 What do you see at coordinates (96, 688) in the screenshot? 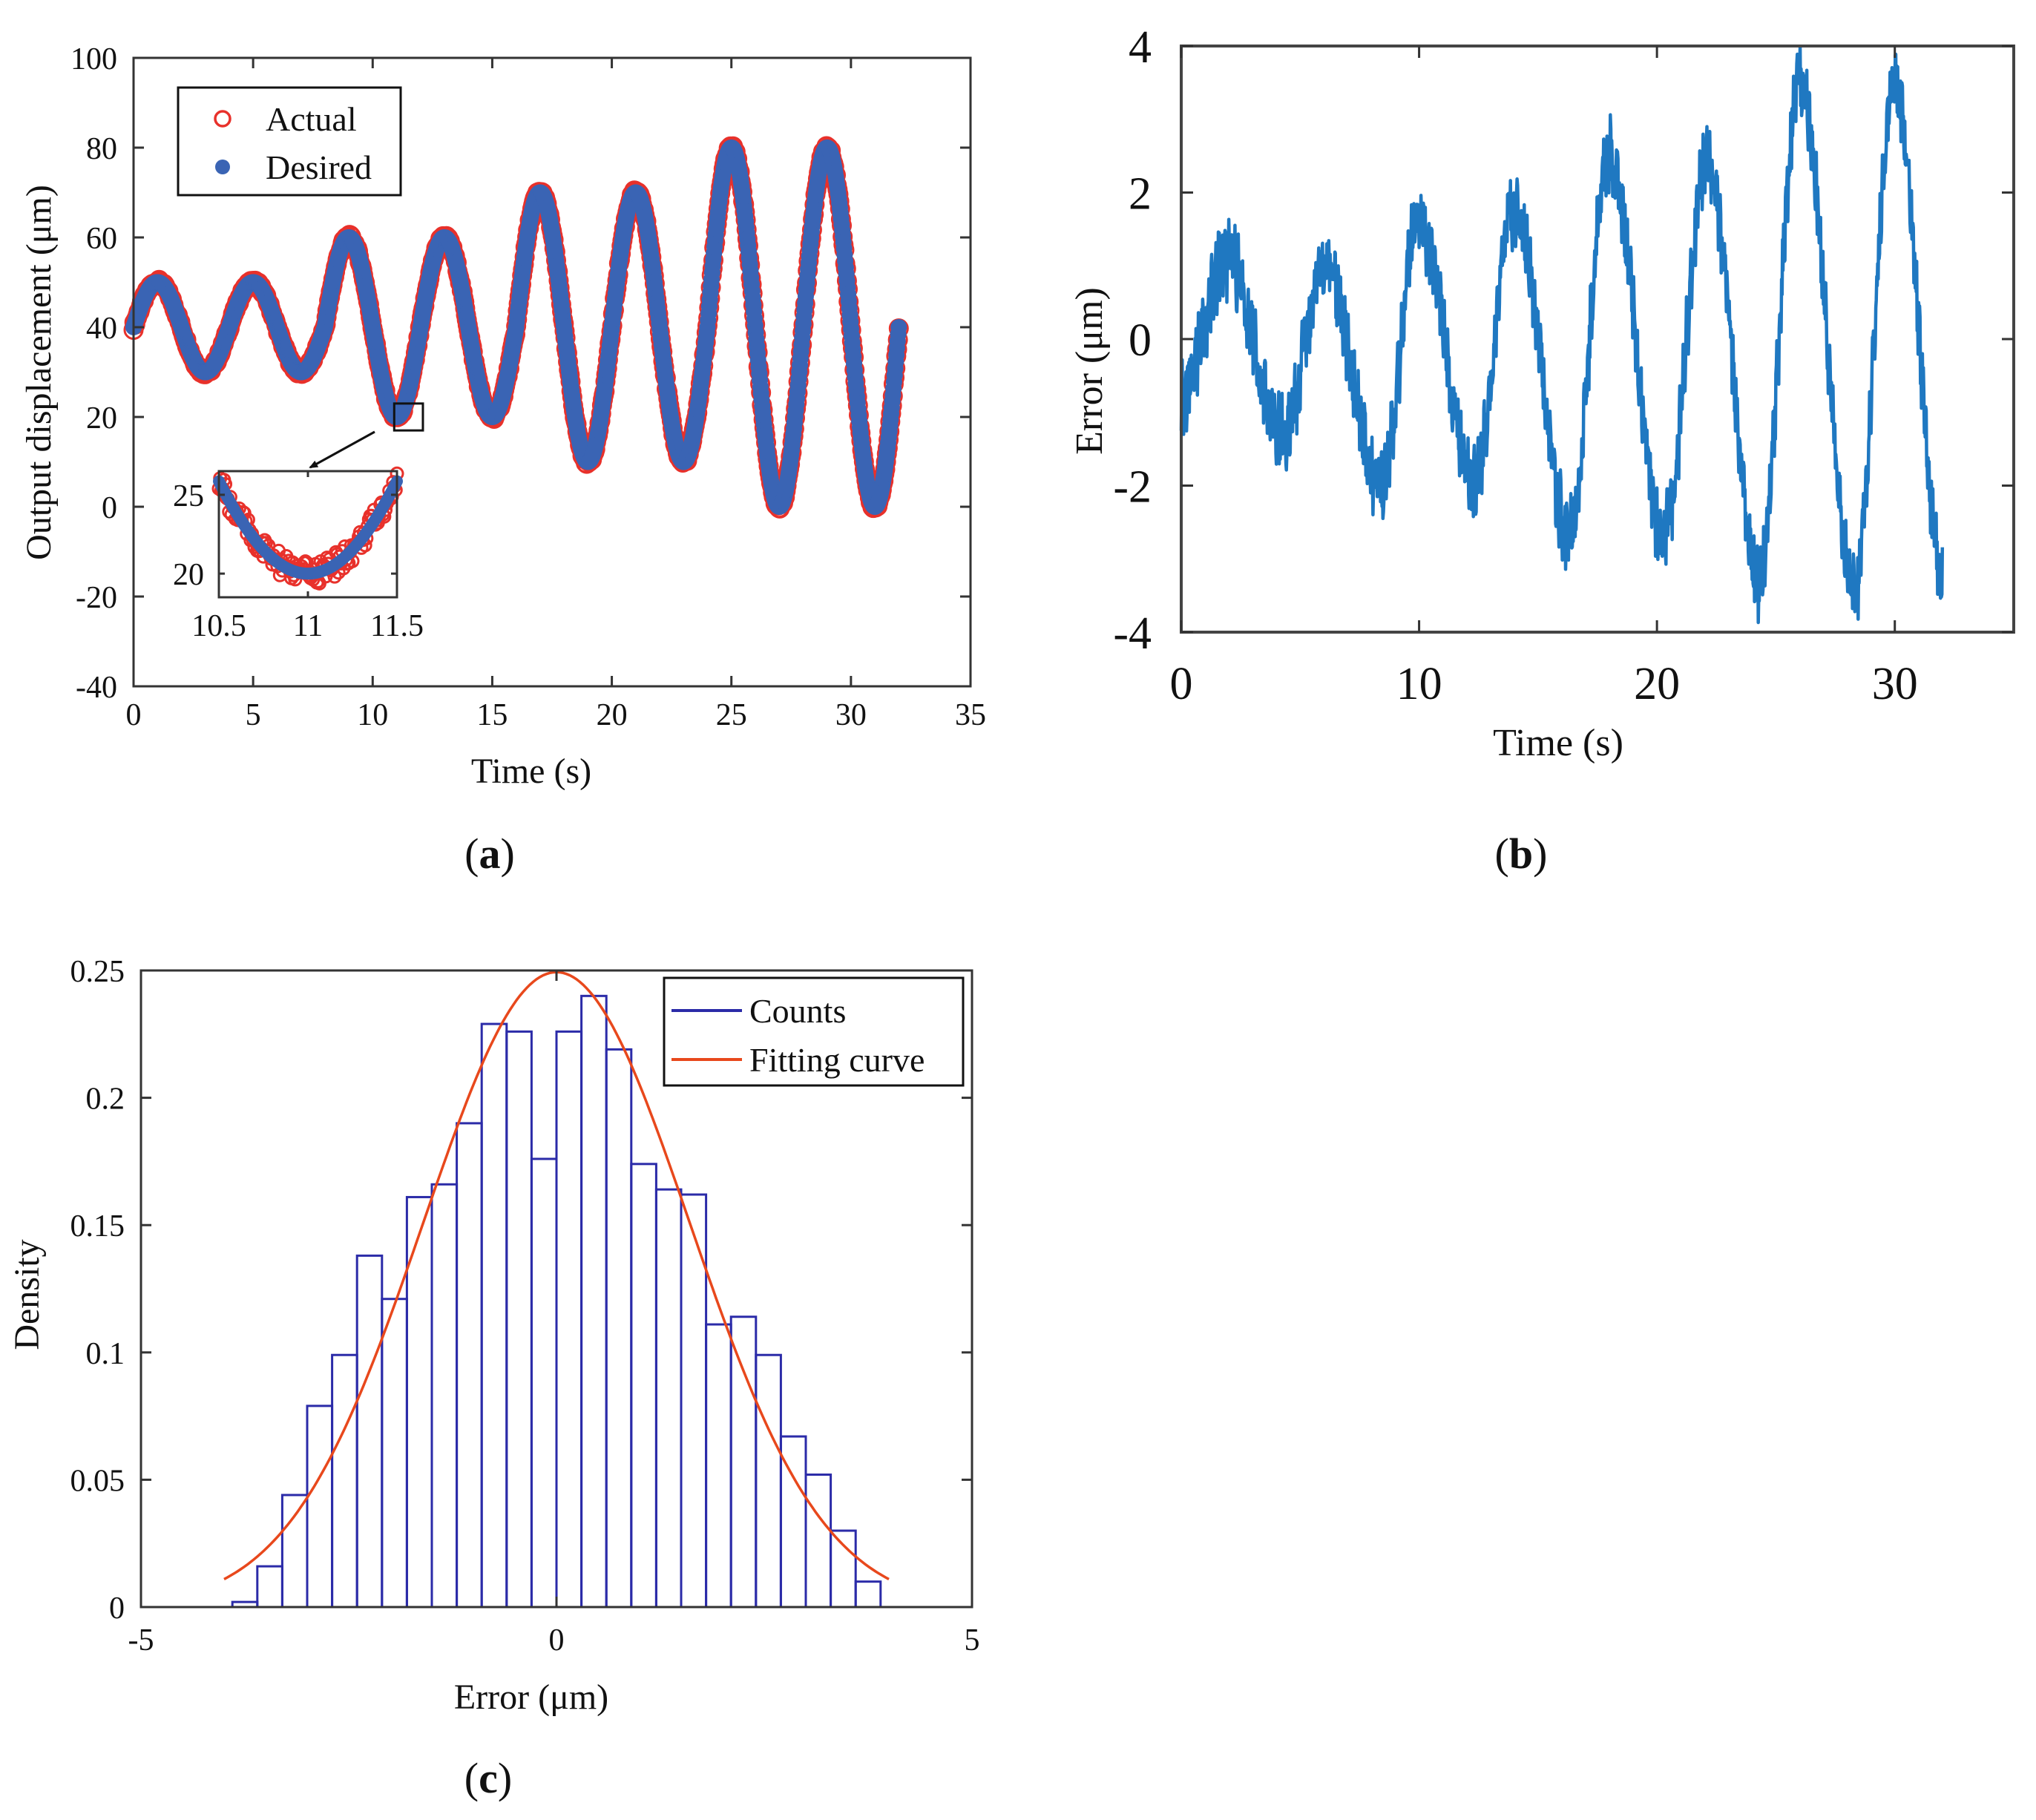
I see `y-tick-label: -40` at bounding box center [96, 688].